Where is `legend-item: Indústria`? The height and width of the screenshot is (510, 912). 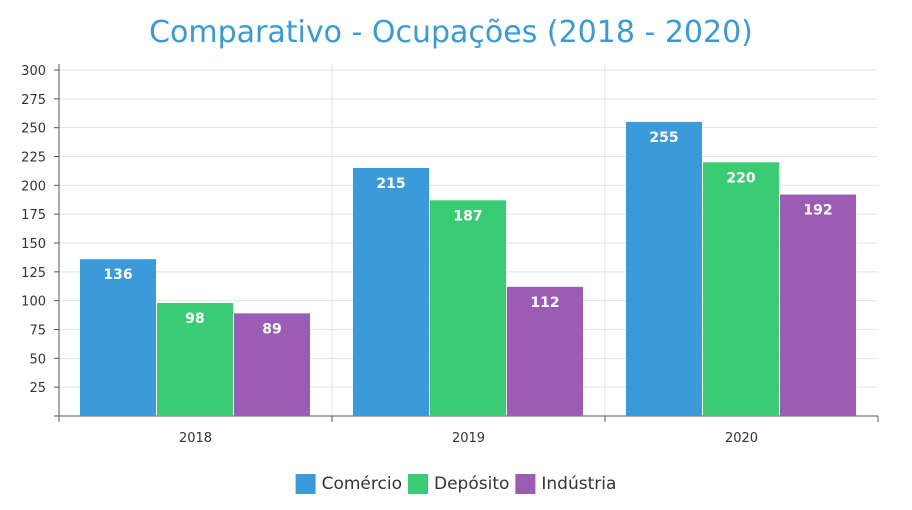 legend-item: Indústria is located at coordinates (565, 484).